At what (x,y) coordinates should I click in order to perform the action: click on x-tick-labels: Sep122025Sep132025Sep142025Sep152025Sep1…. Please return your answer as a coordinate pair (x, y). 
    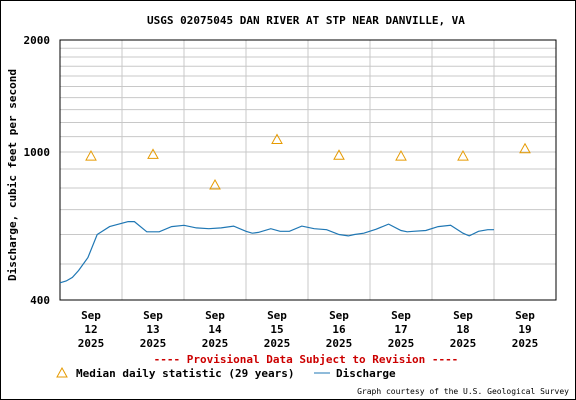
    Looking at the image, I should click on (308, 329).